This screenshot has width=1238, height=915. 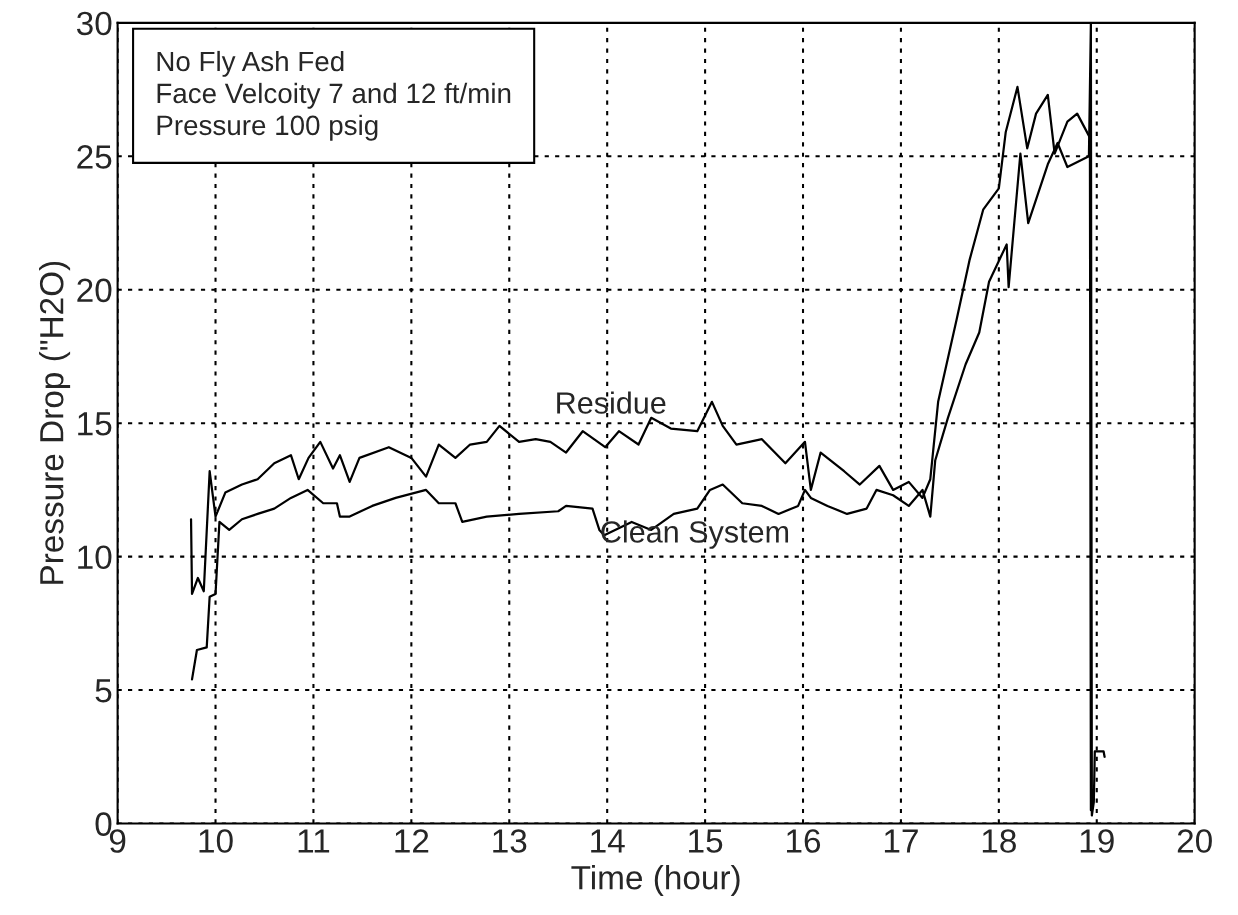 What do you see at coordinates (94, 290) in the screenshot?
I see `y-tick-label: 20` at bounding box center [94, 290].